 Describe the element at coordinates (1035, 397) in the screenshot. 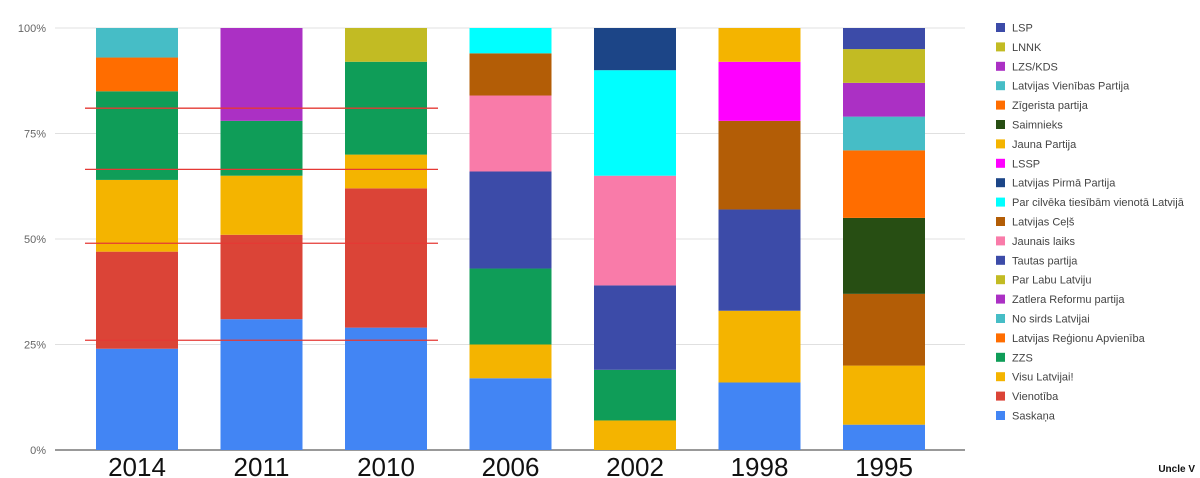

I see `legend-label: Vienotība` at that location.